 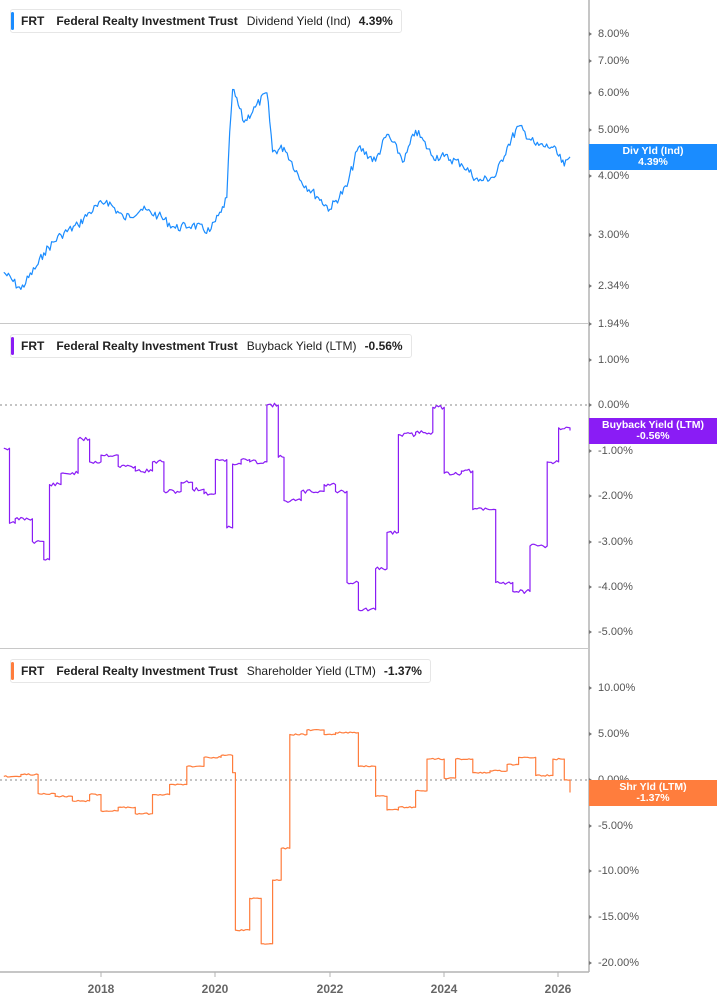 What do you see at coordinates (617, 688) in the screenshot?
I see `y-tick-label: 10.00%` at bounding box center [617, 688].